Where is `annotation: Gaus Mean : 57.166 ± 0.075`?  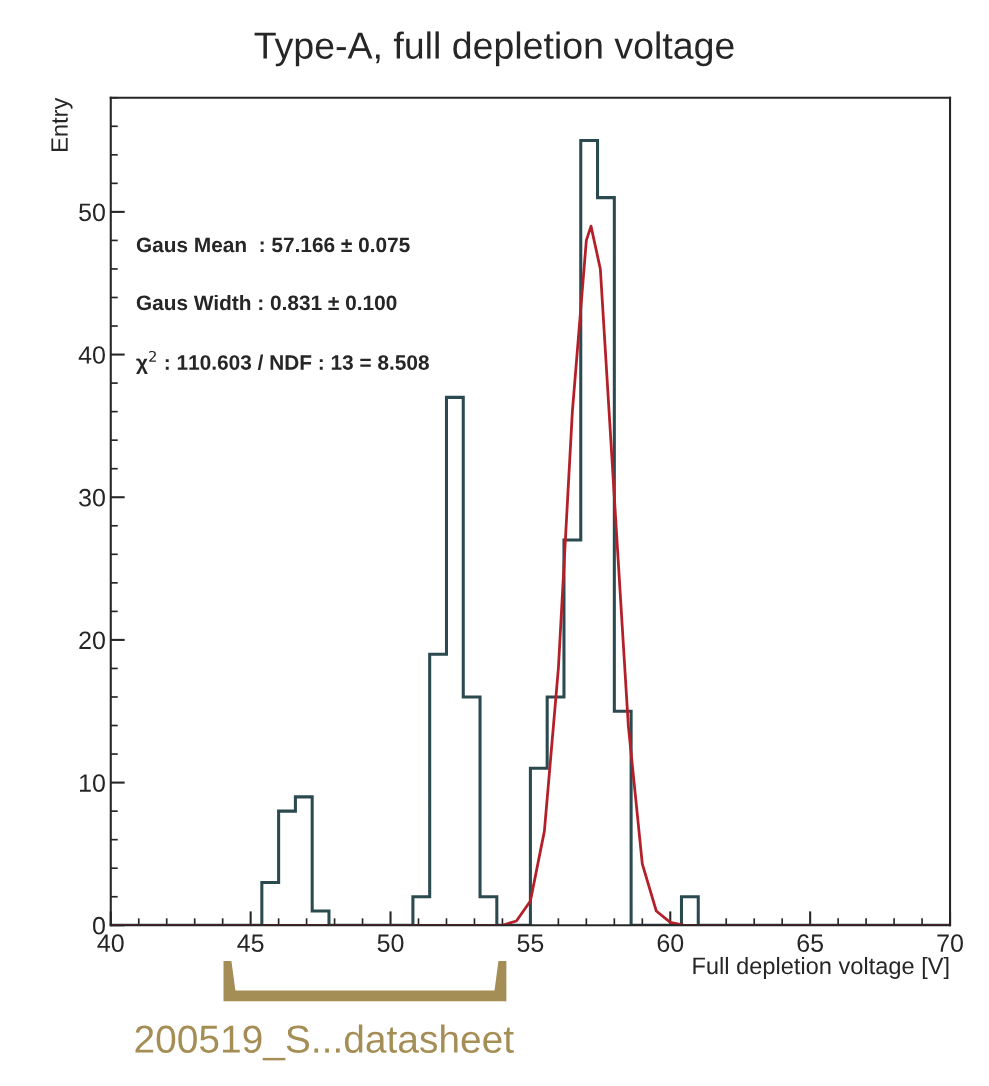 annotation: Gaus Mean : 57.166 ± 0.075 is located at coordinates (273, 245).